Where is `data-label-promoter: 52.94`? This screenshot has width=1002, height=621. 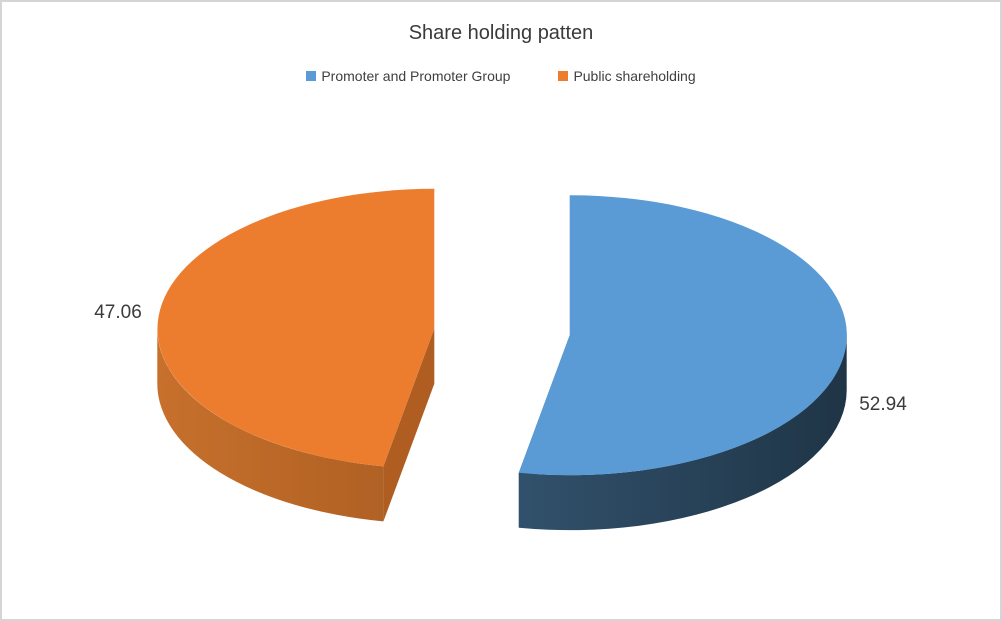
data-label-promoter: 52.94 is located at coordinates (883, 404).